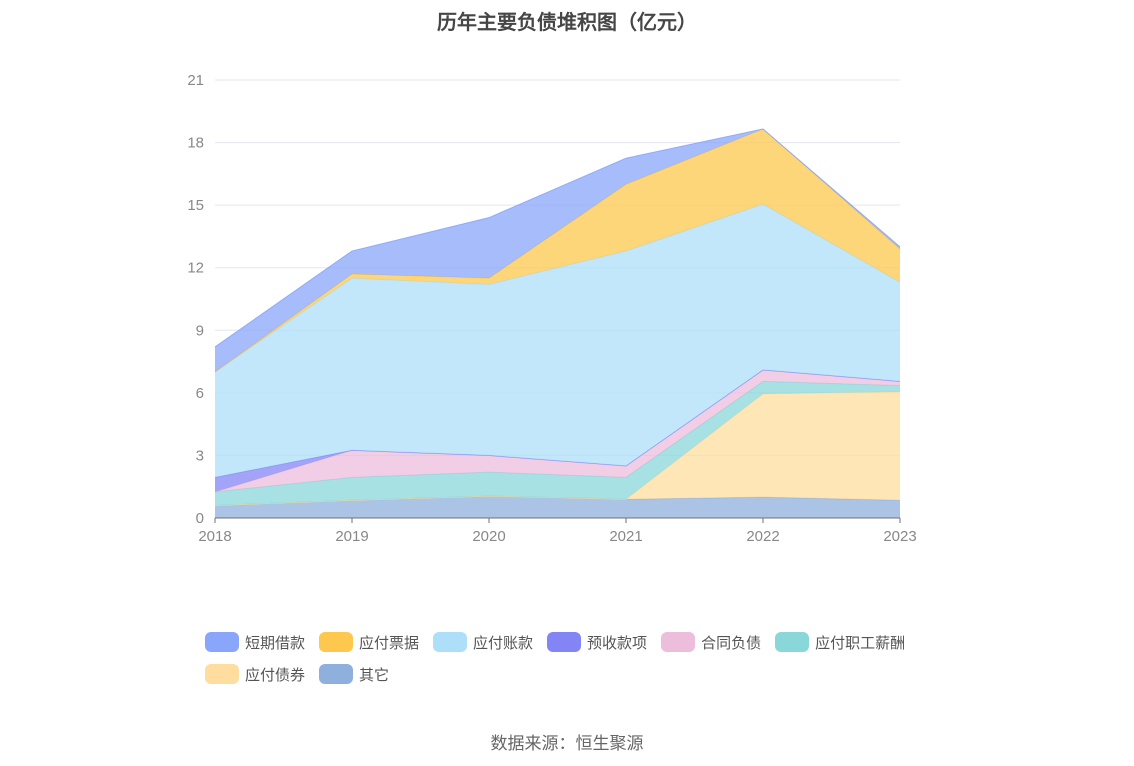  Describe the element at coordinates (200, 518) in the screenshot. I see `y-tick-label: 0` at that location.